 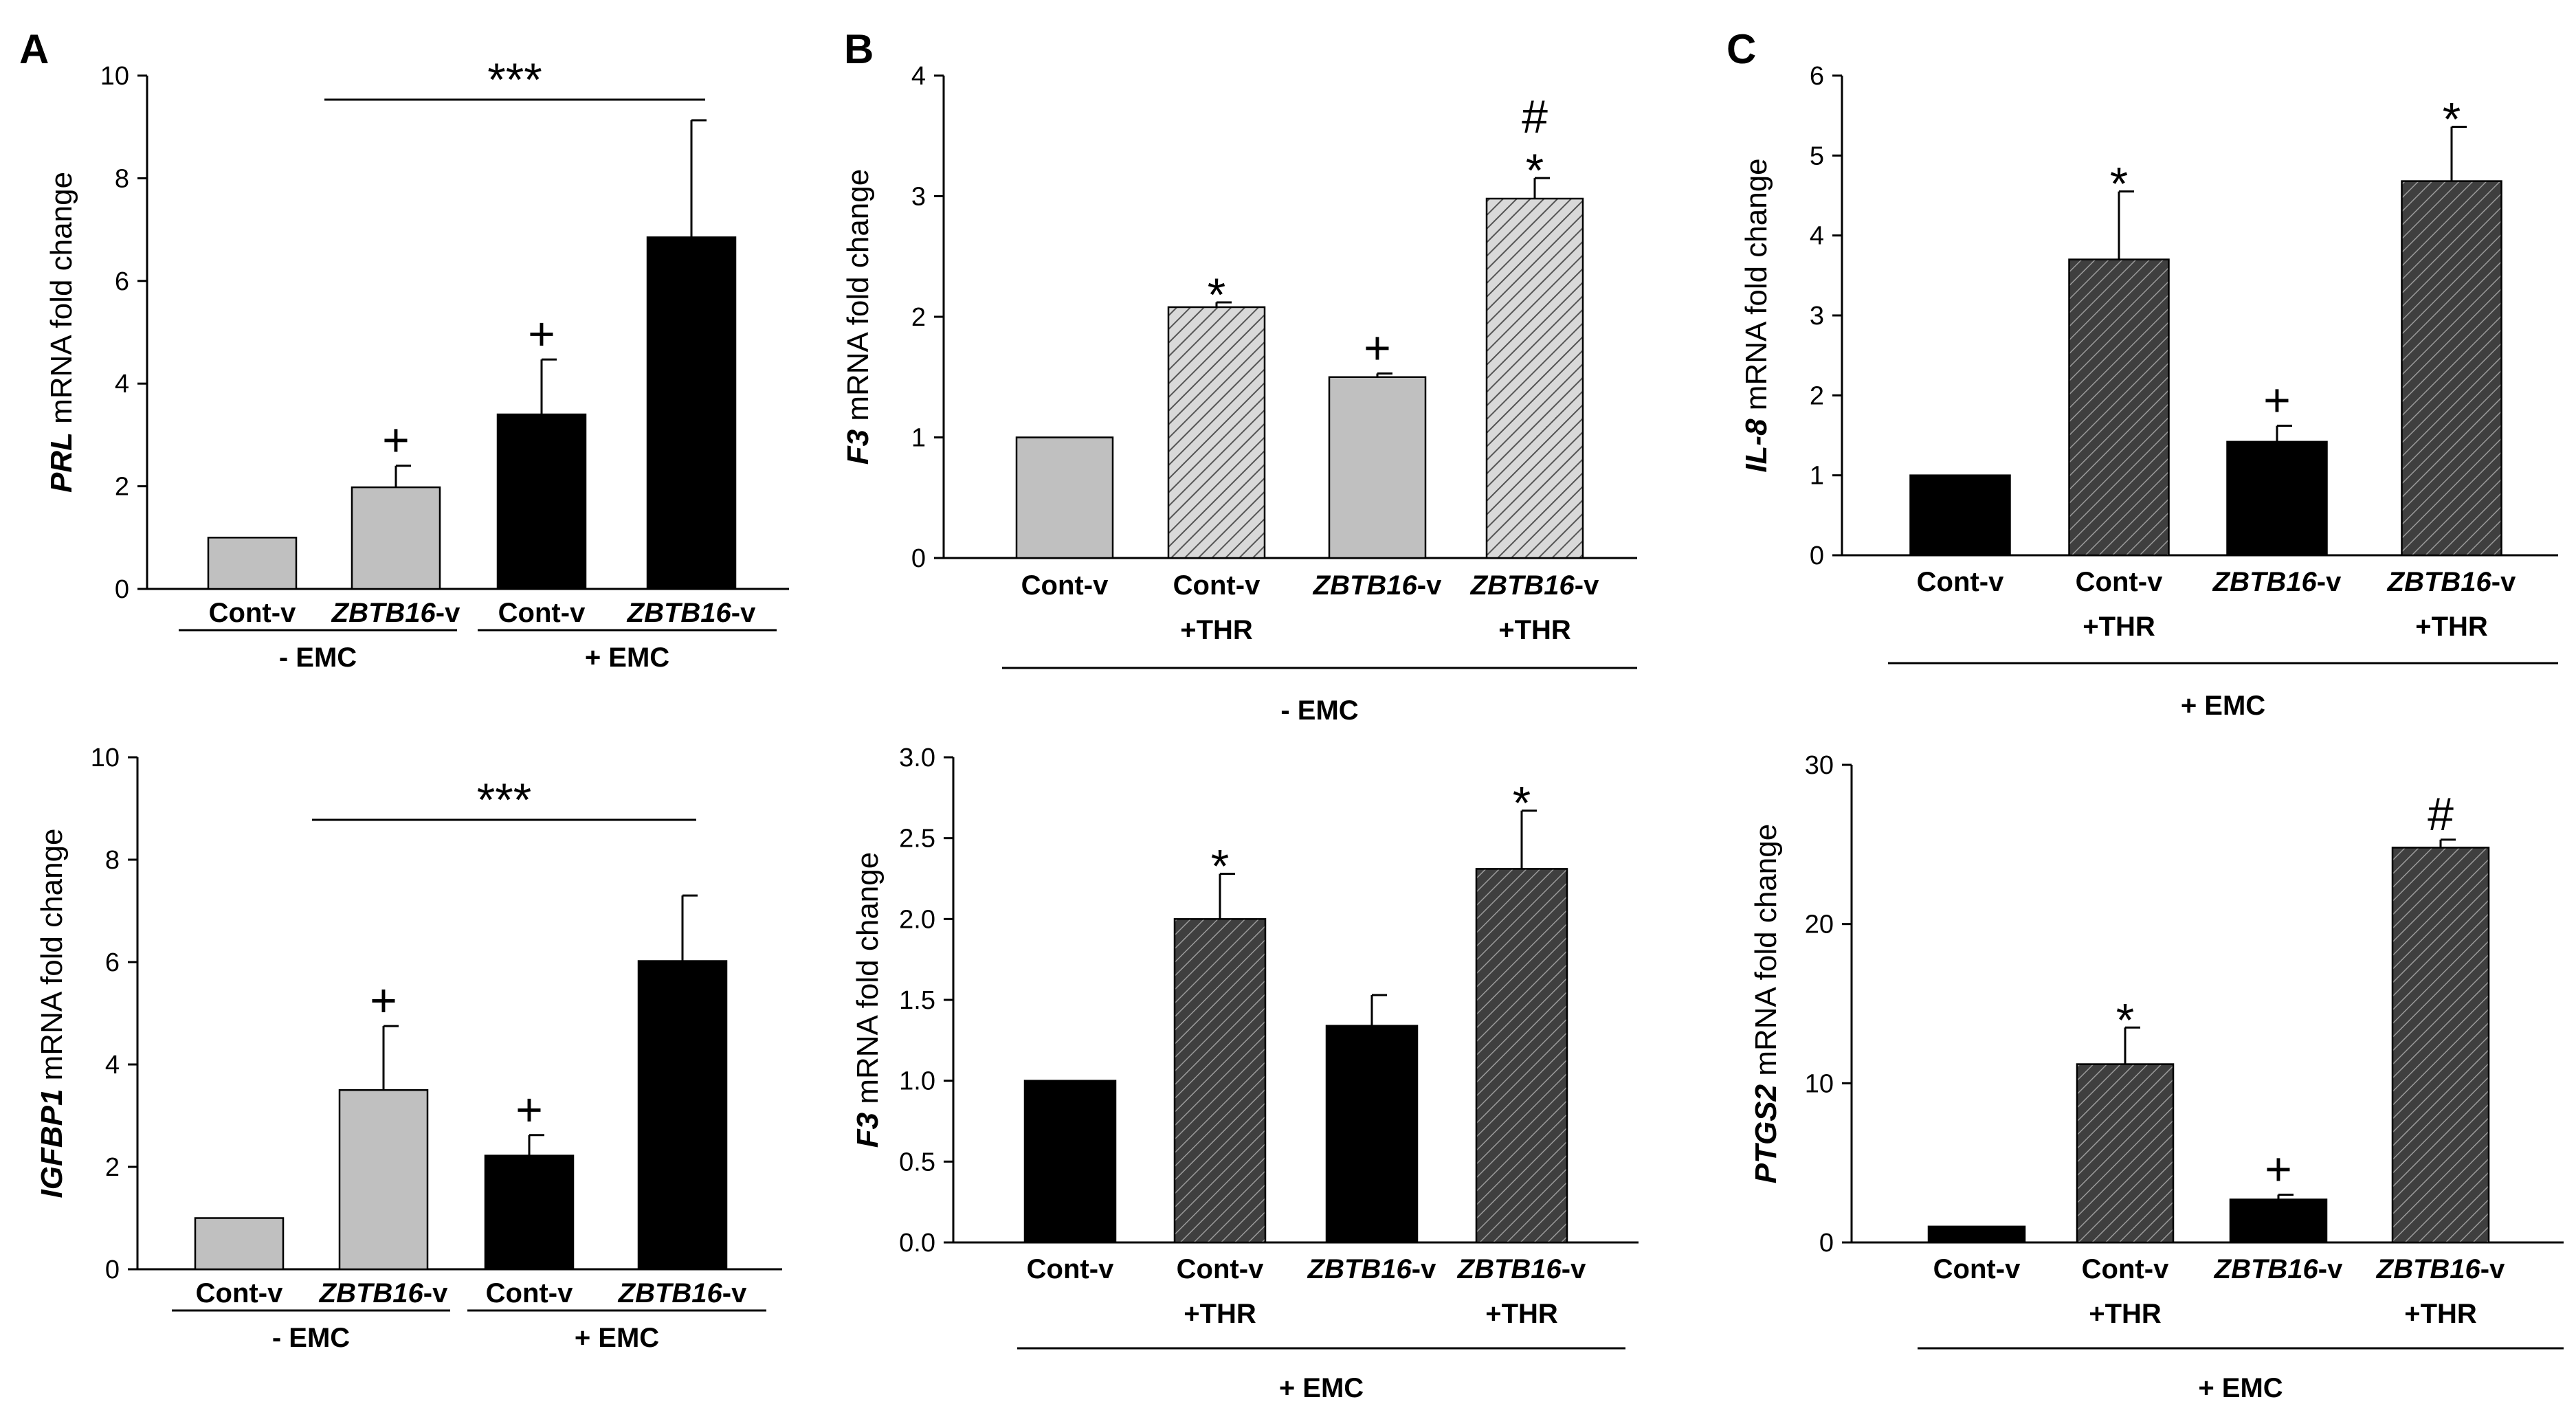 What do you see at coordinates (1220, 866) in the screenshot?
I see `b2-annotation-1-0: *` at bounding box center [1220, 866].